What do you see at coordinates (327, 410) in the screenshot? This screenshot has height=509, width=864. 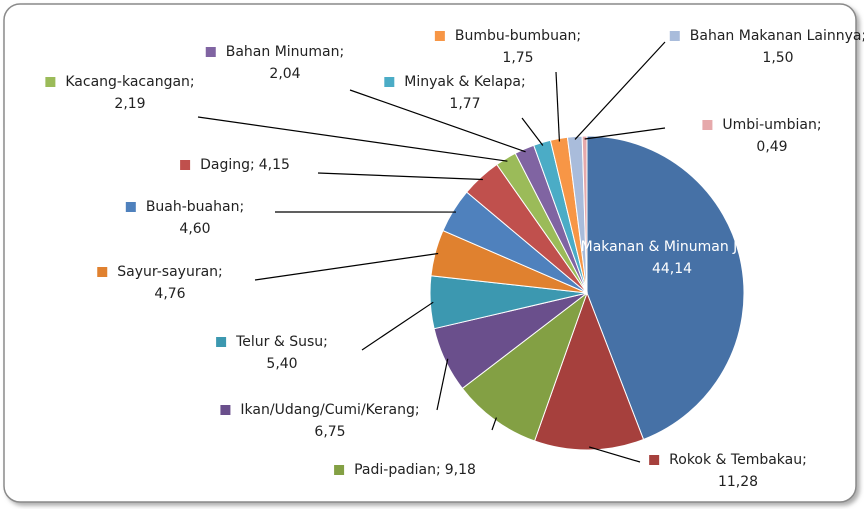 I see `label-name: Ikan/Udang/Cumi/Kerang` at bounding box center [327, 410].